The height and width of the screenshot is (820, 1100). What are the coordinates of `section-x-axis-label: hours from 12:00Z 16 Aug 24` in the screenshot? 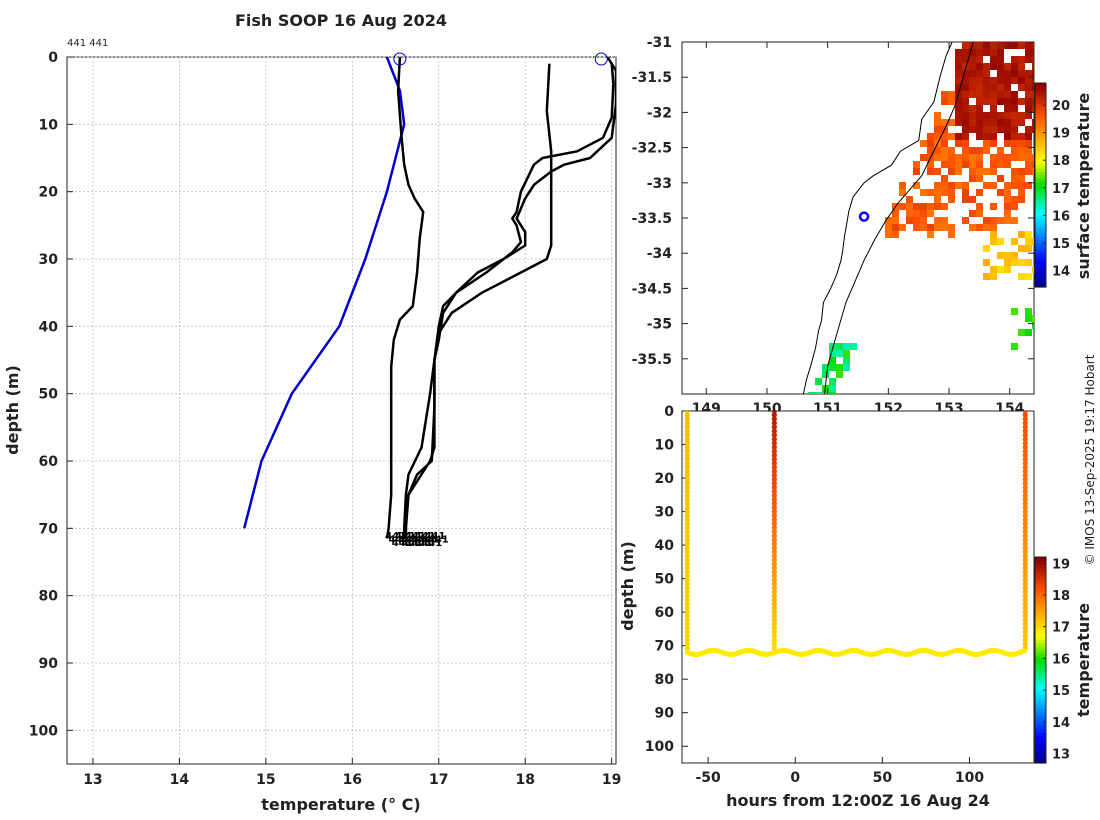 It's located at (858, 800).